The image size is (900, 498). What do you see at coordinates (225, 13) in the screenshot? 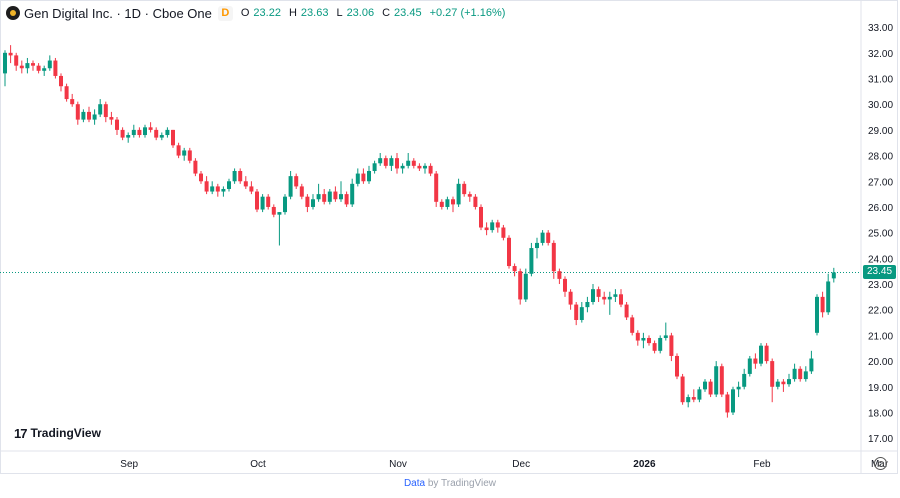
I see `interval-badge: D` at bounding box center [225, 13].